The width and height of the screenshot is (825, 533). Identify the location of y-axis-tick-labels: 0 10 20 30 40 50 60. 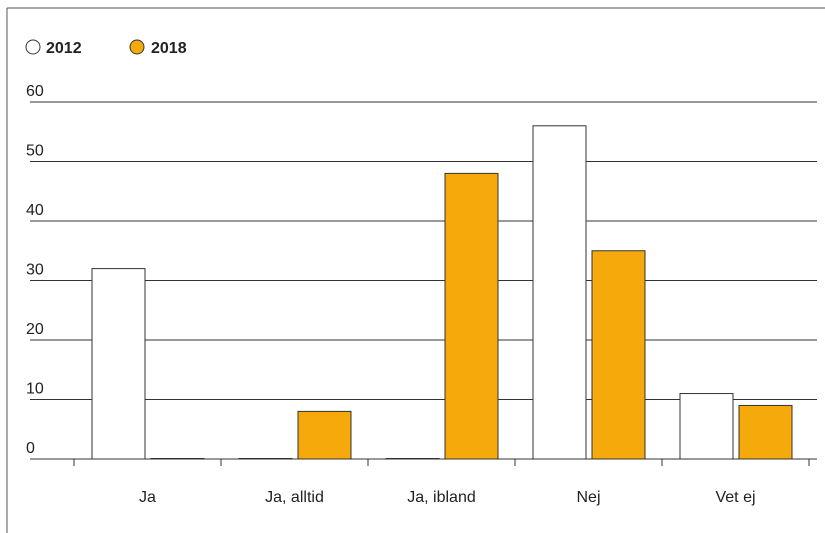
(35, 270).